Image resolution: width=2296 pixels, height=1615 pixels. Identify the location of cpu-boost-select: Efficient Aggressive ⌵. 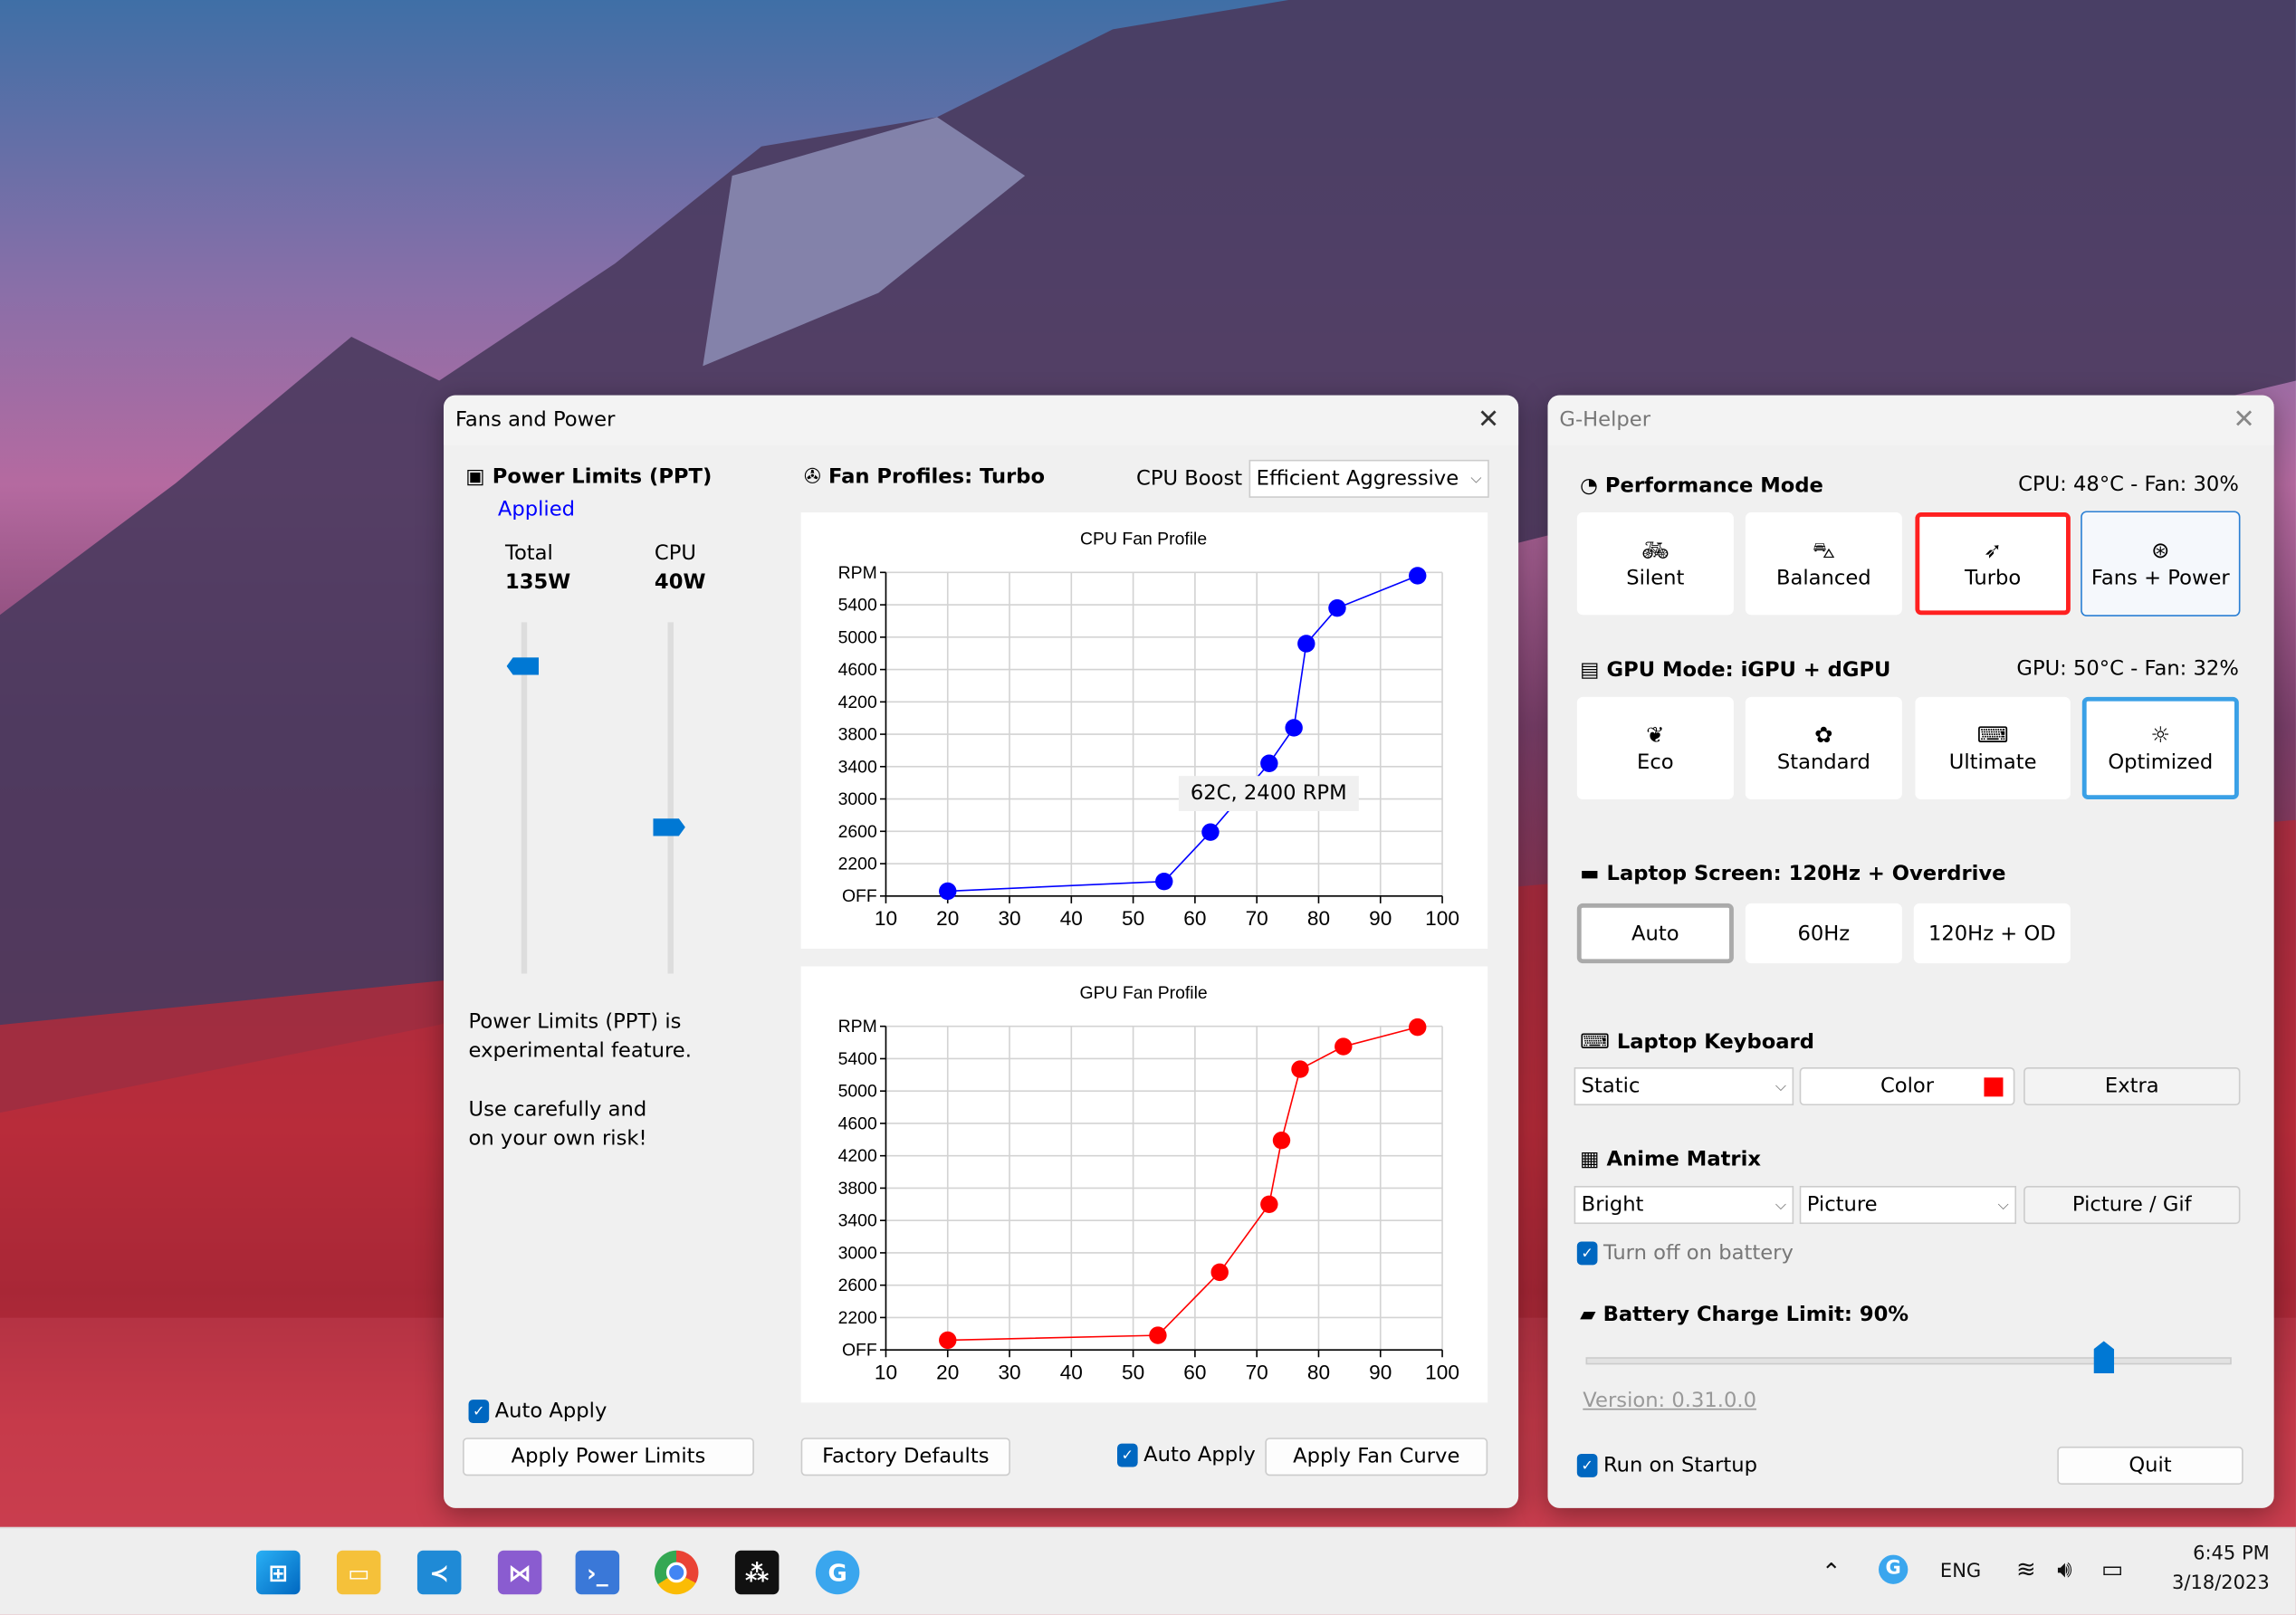
(1368, 478).